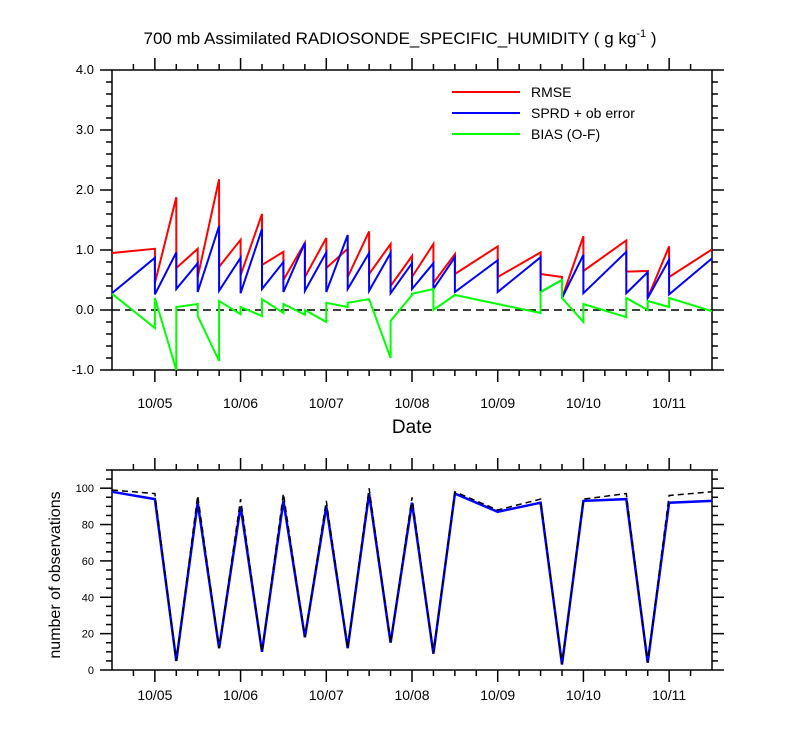 This screenshot has height=750, width=800. What do you see at coordinates (88, 562) in the screenshot?
I see `y-tick-label: 60` at bounding box center [88, 562].